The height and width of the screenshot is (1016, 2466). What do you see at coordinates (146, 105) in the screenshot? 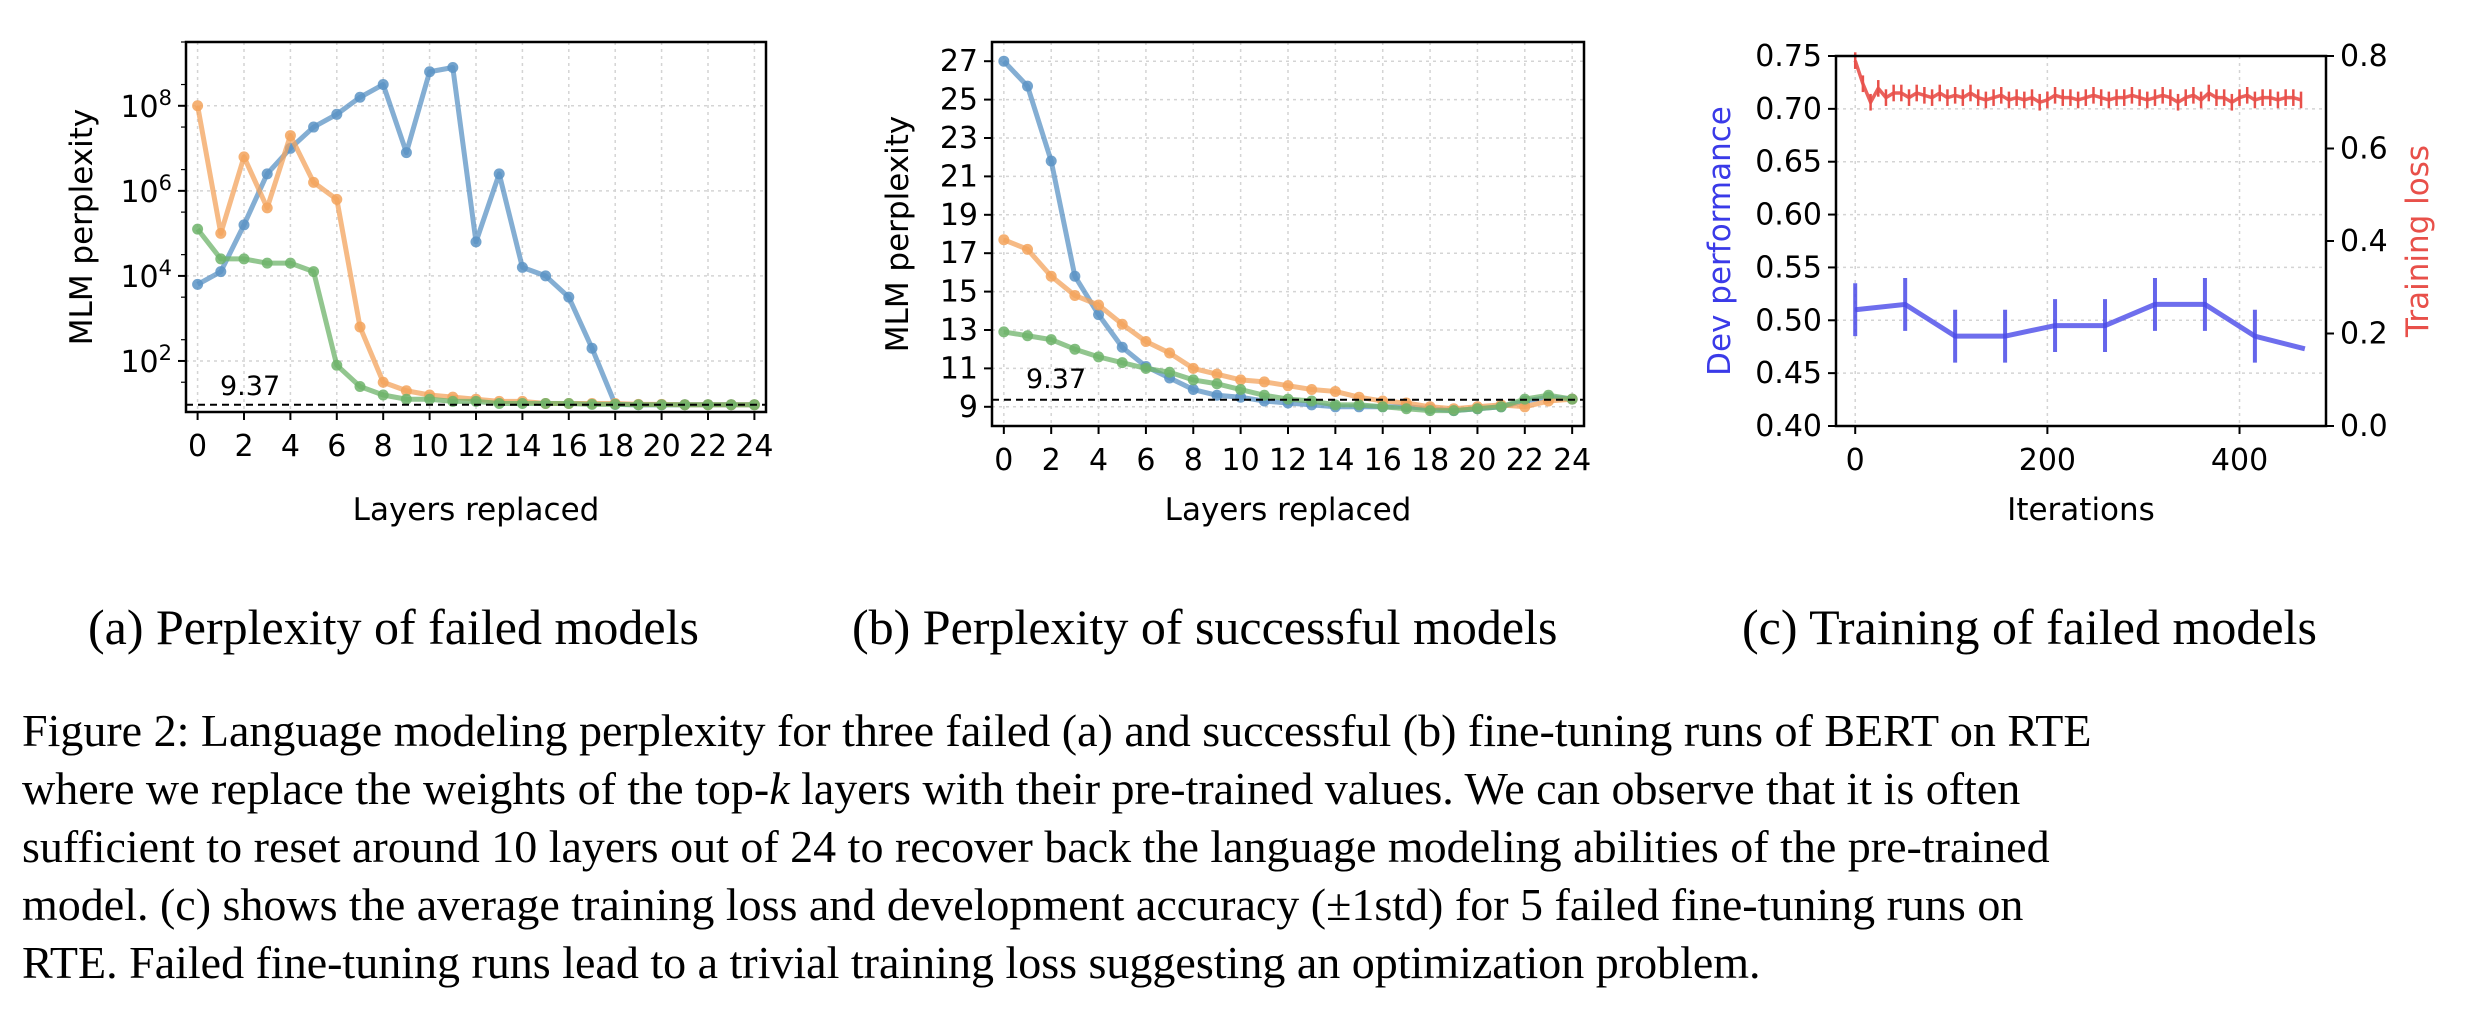
I see `y-tick-label: 10⁸` at bounding box center [146, 105].